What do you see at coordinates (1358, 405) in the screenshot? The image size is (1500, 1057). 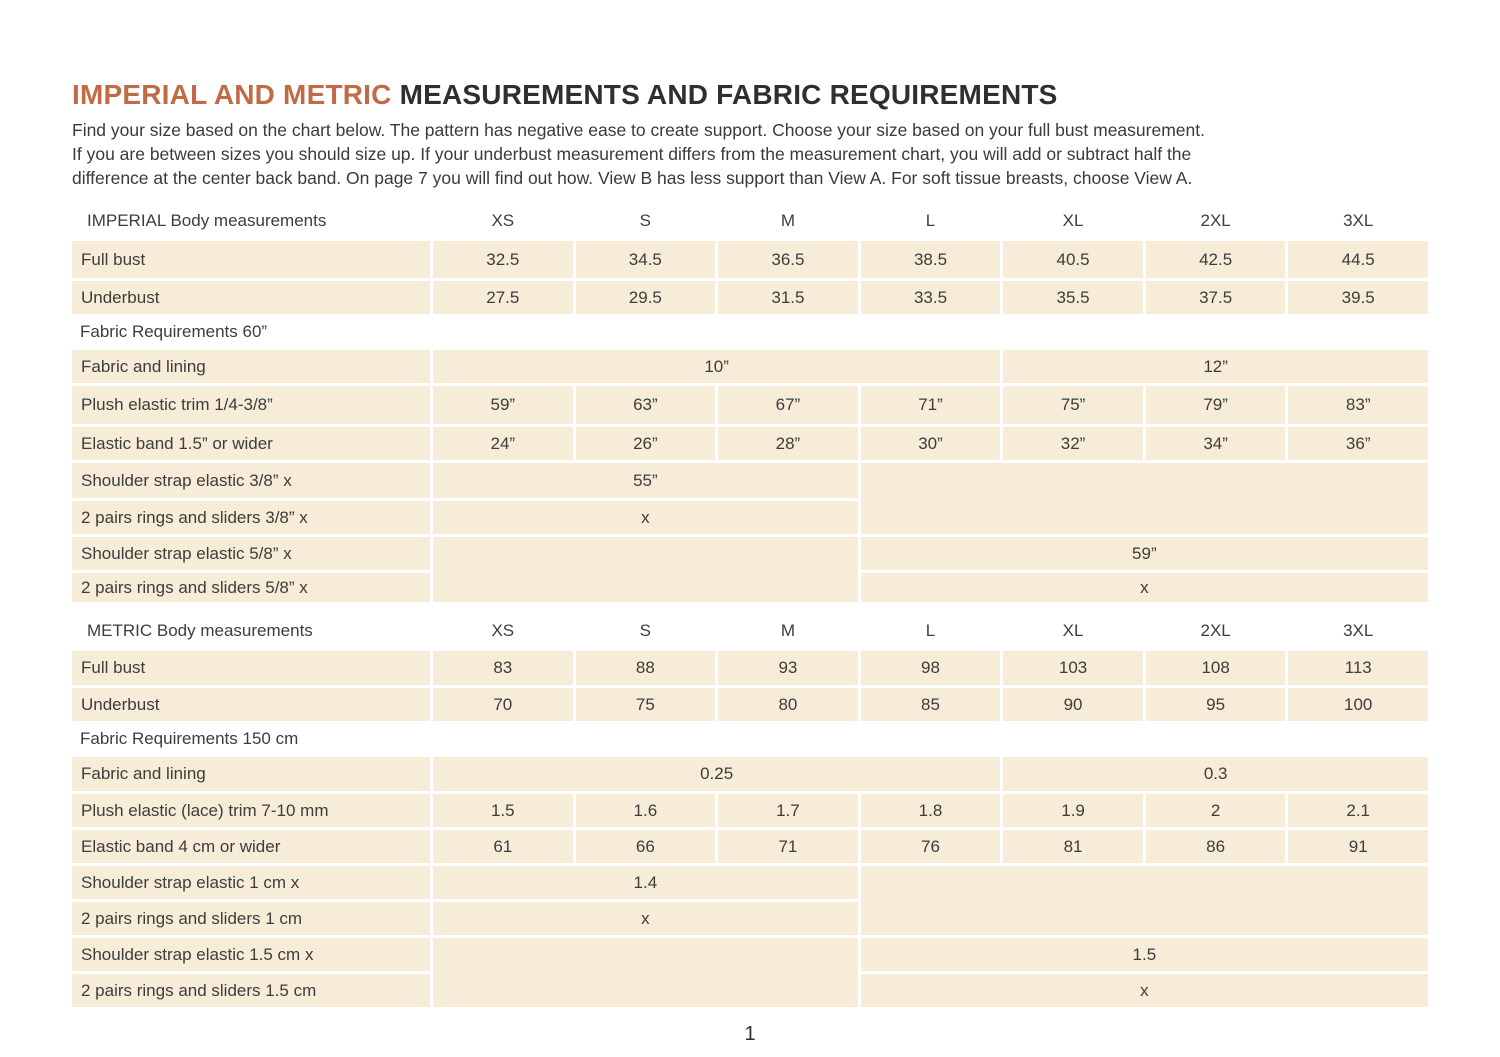 I see `value-cell: 83”` at bounding box center [1358, 405].